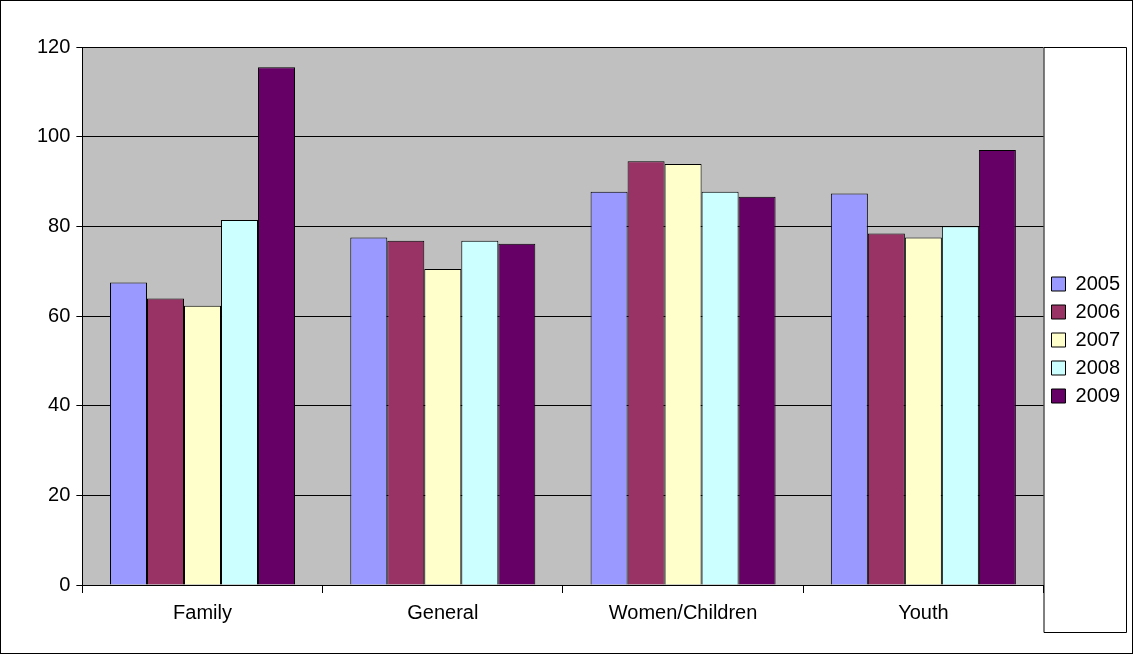  I want to click on y-tick-label: 100, so click(53, 135).